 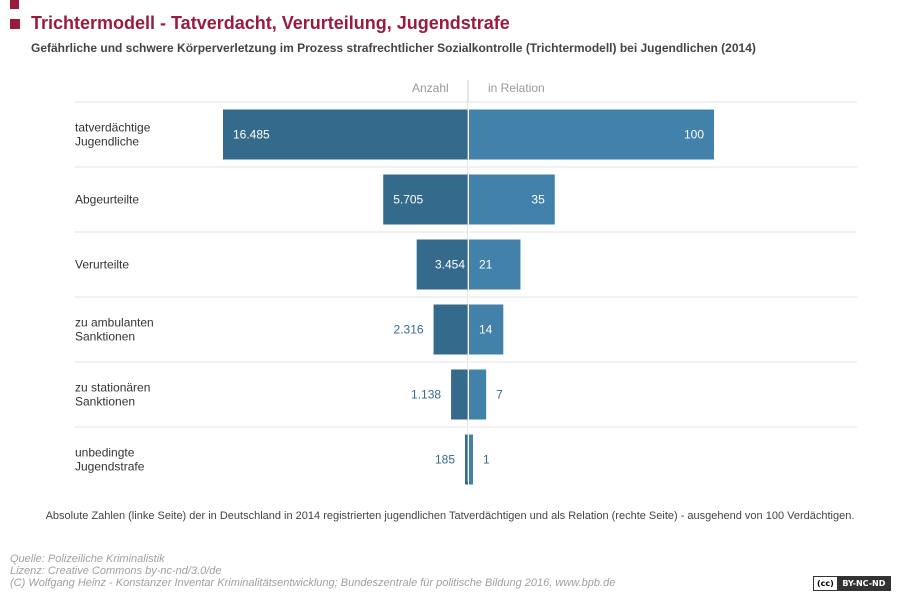 What do you see at coordinates (409, 330) in the screenshot?
I see `left-value-label: 2.316` at bounding box center [409, 330].